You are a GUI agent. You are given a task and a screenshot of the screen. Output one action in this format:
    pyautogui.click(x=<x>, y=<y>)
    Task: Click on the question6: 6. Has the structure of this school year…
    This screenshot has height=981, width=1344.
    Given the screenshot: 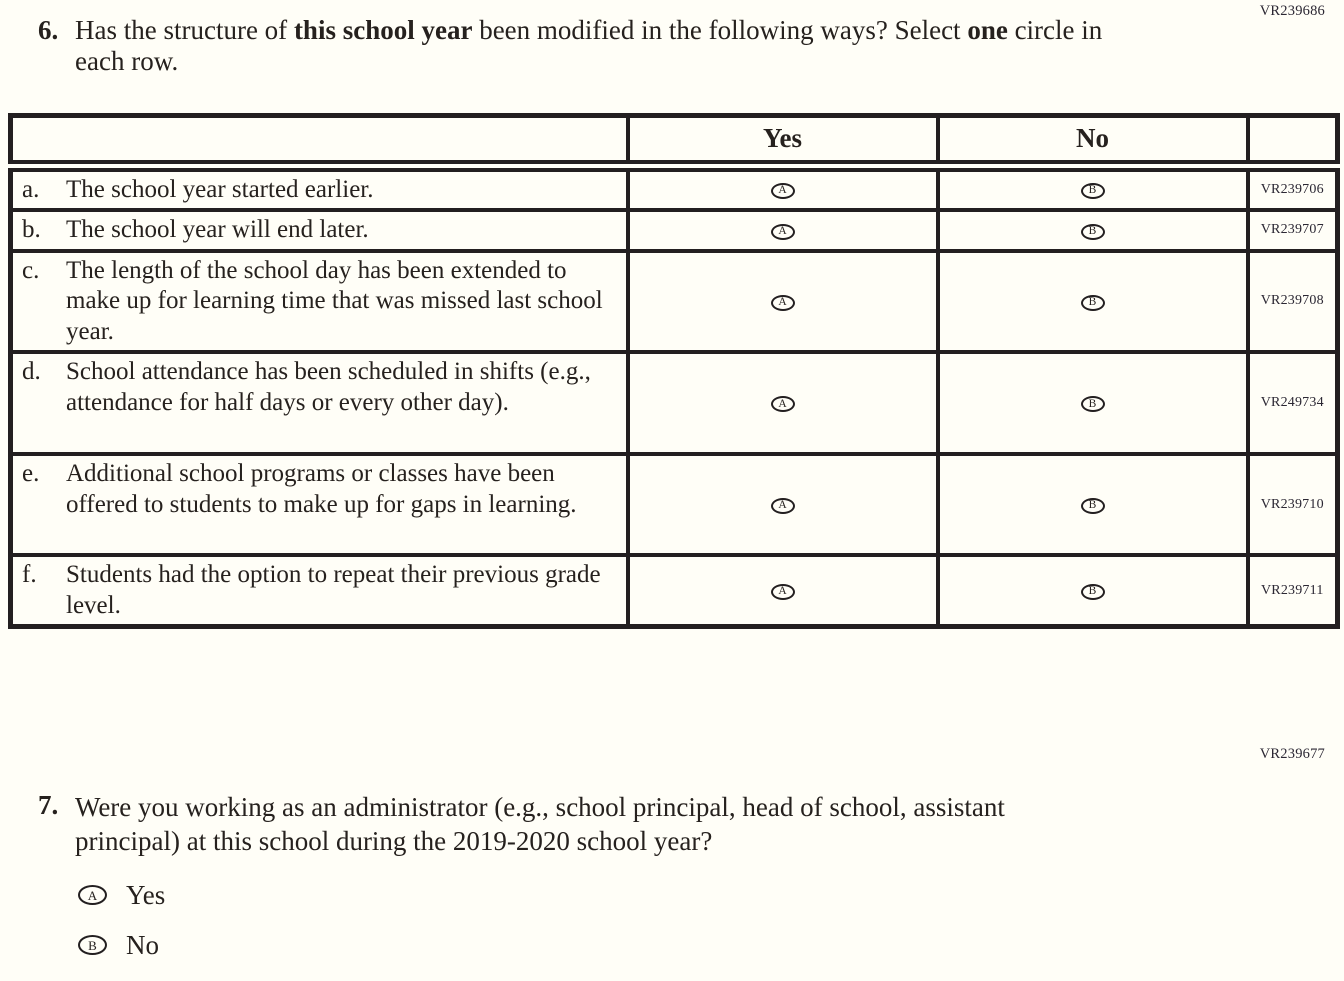 What is the action you would take?
    pyautogui.click(x=596, y=46)
    